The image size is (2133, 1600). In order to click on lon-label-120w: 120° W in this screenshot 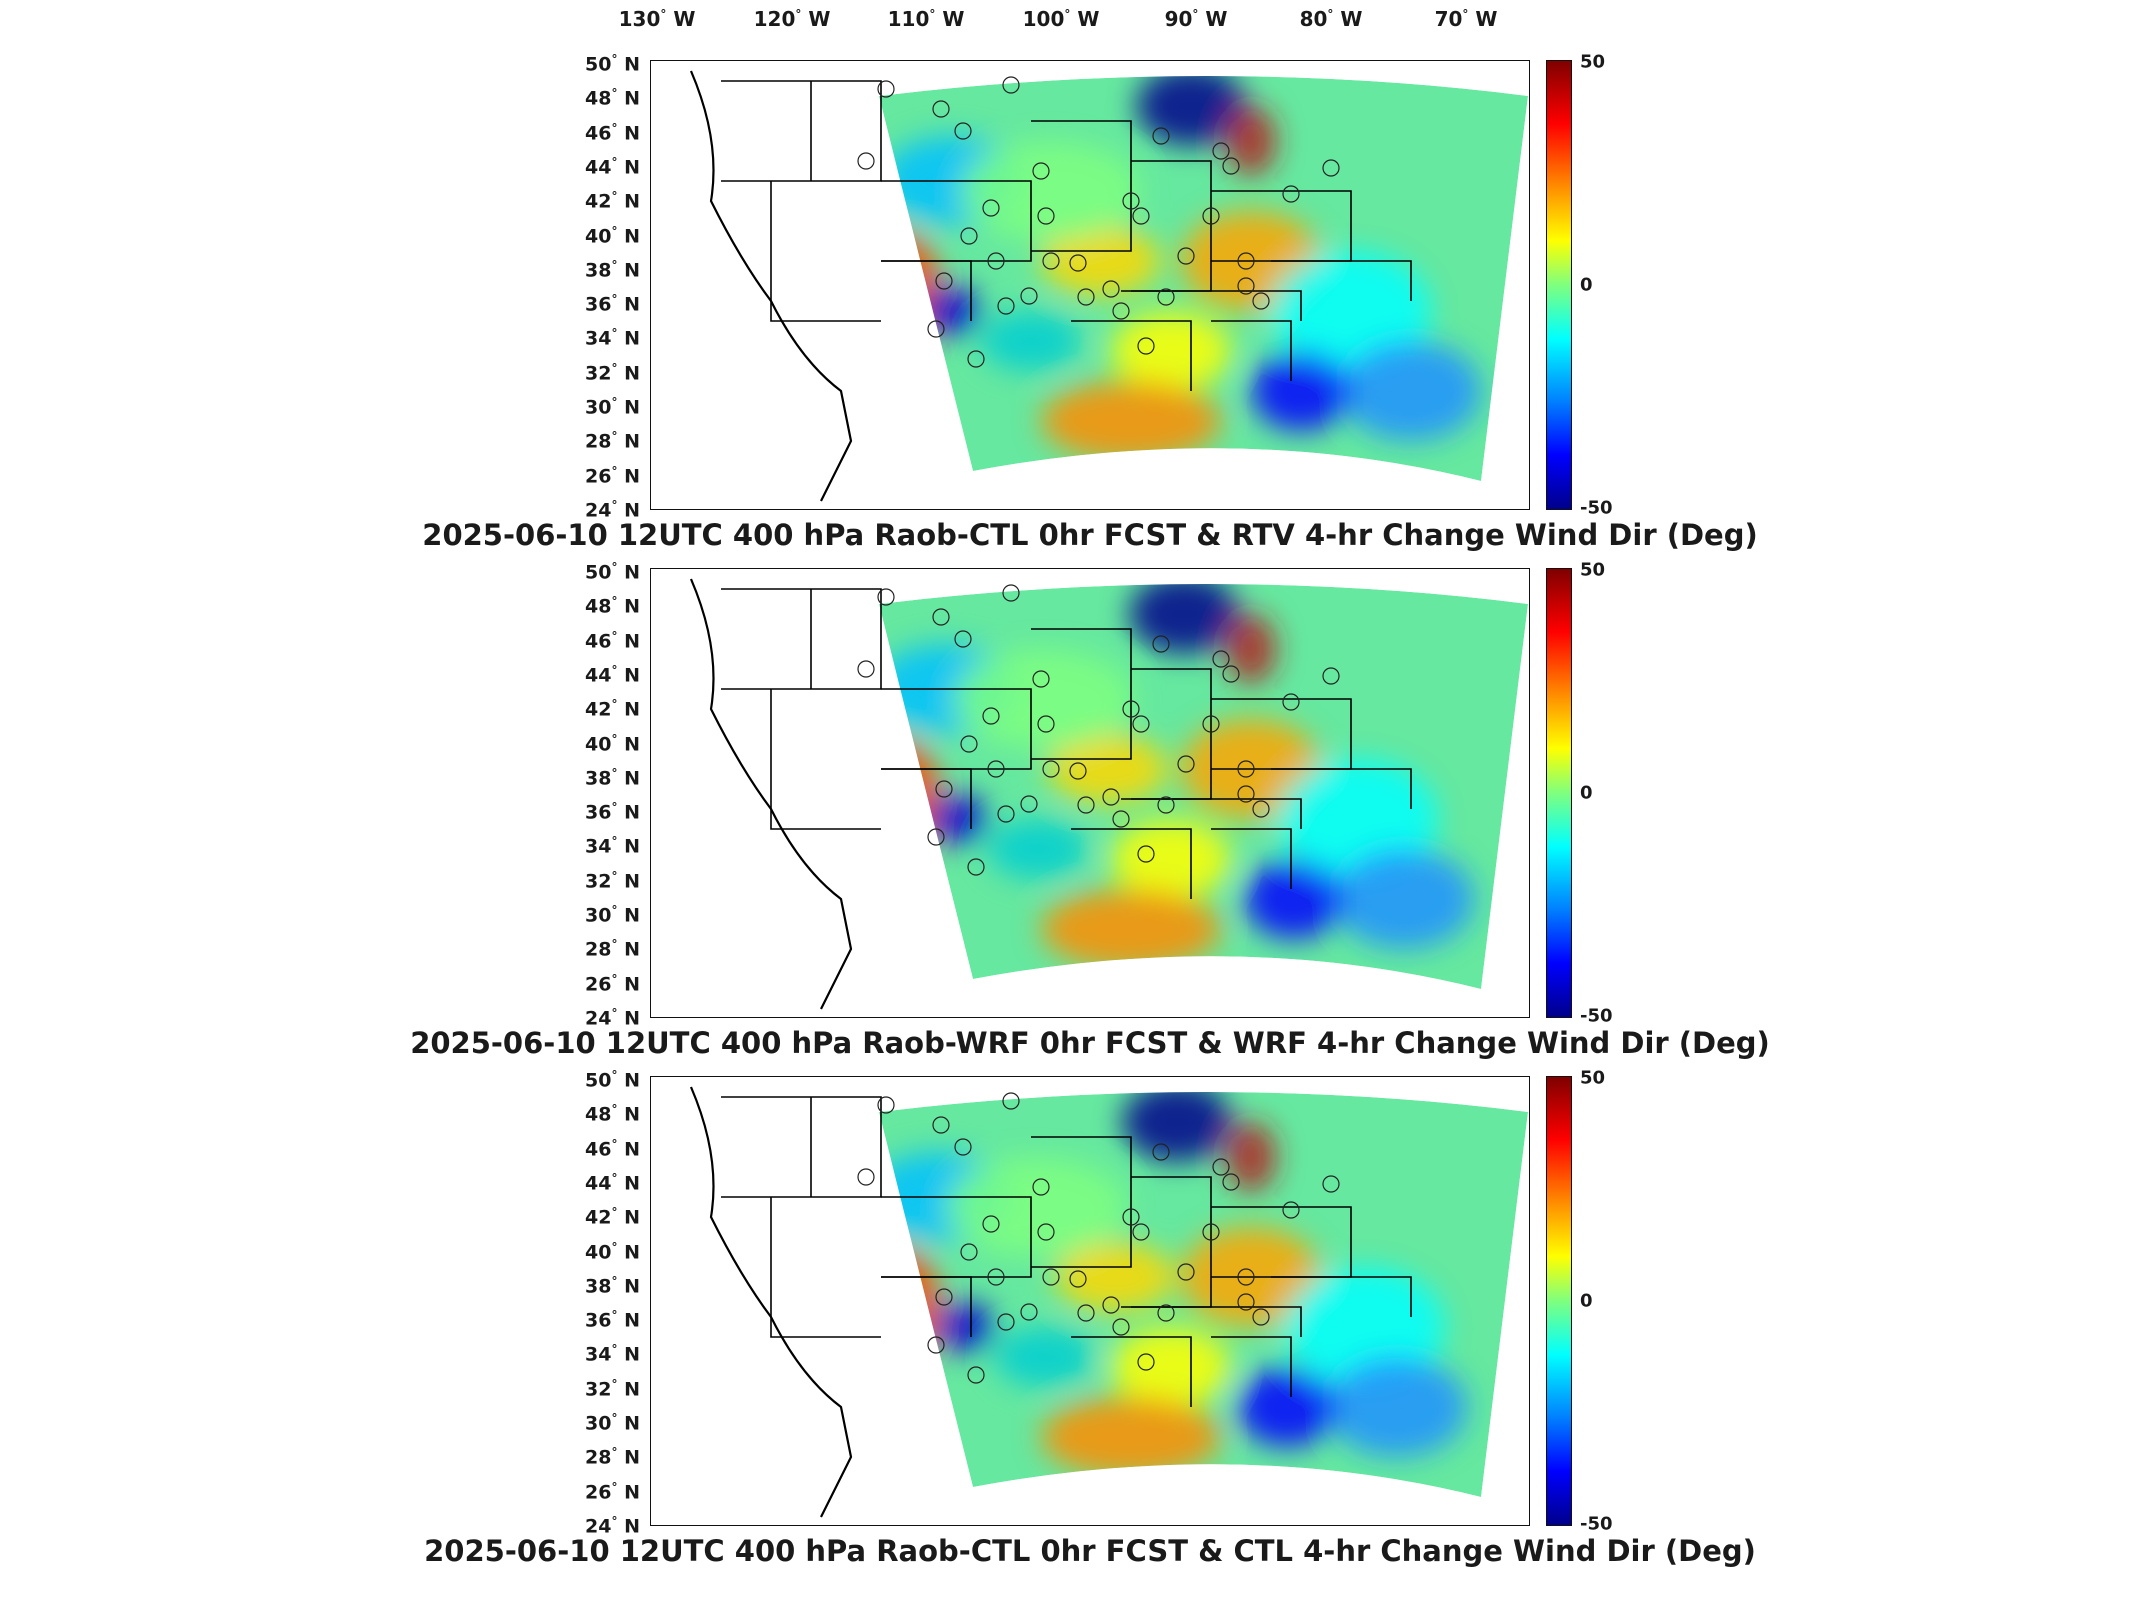, I will do `click(792, 19)`.